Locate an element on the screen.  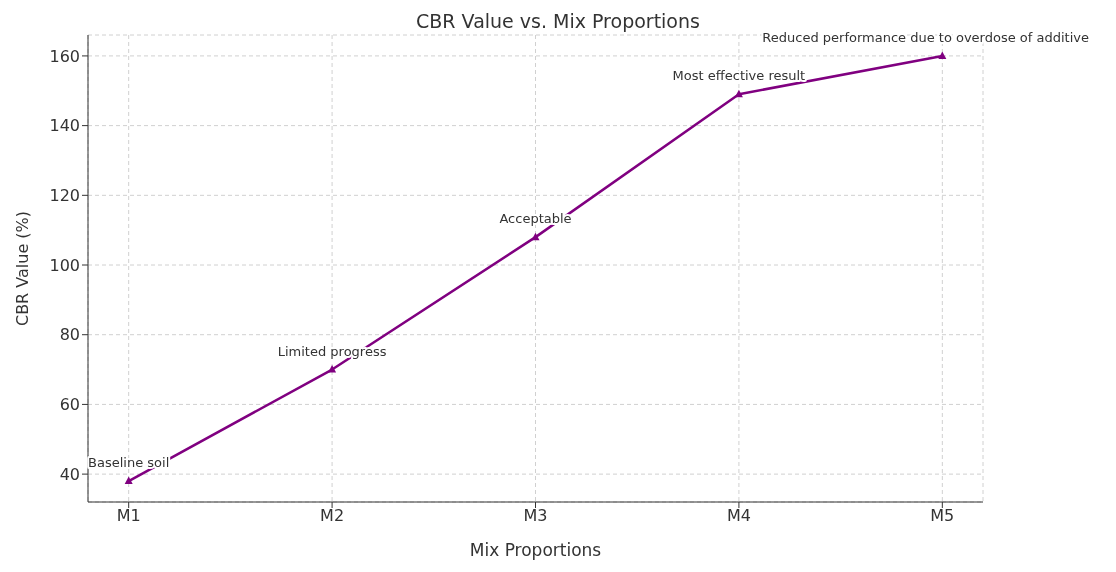
x-tick-label: M1 is located at coordinates (128, 516).